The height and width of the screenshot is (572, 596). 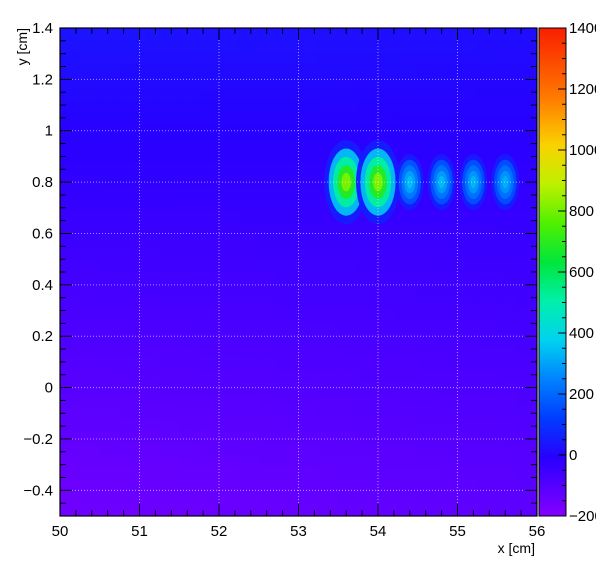 What do you see at coordinates (581, 211) in the screenshot?
I see `colorbar-tick-label: 800` at bounding box center [581, 211].